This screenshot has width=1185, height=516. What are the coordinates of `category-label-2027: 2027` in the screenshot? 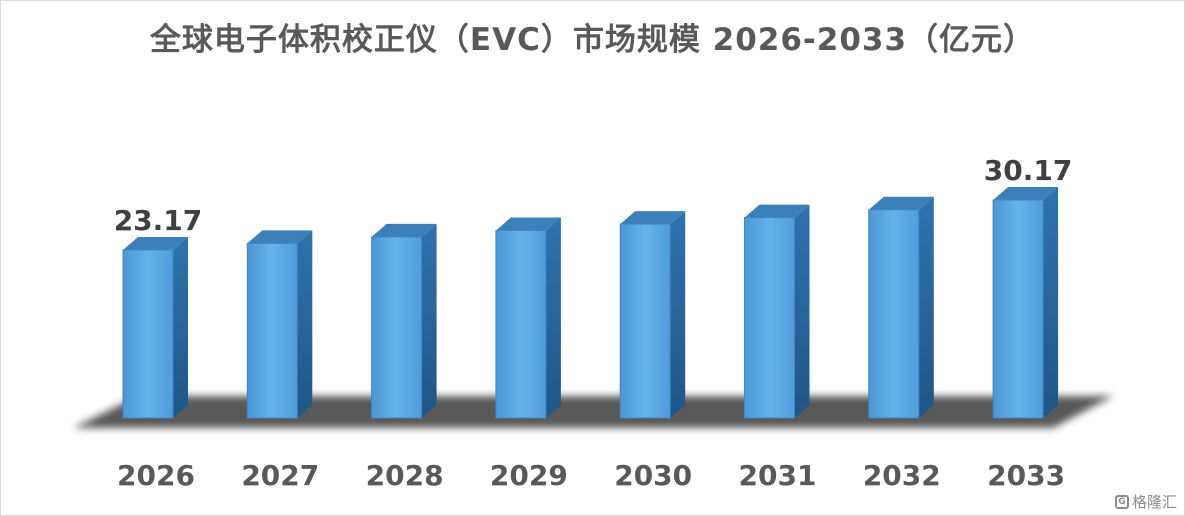 It's located at (280, 475).